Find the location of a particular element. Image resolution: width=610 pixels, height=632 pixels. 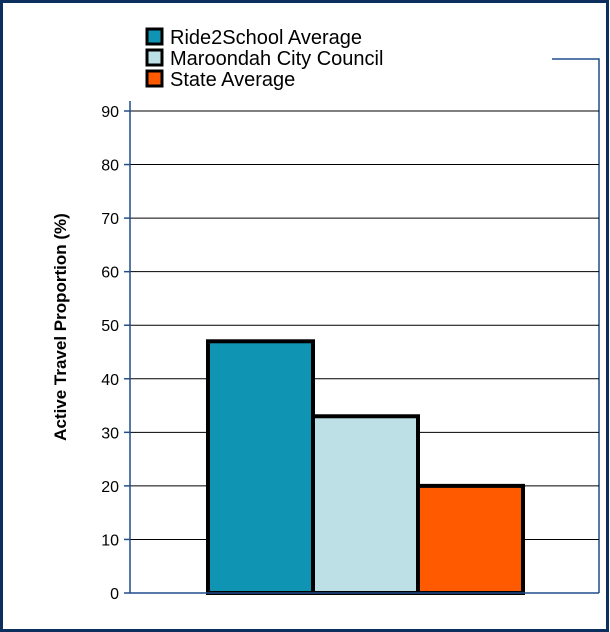

y-tick-label: 20 is located at coordinates (110, 487).